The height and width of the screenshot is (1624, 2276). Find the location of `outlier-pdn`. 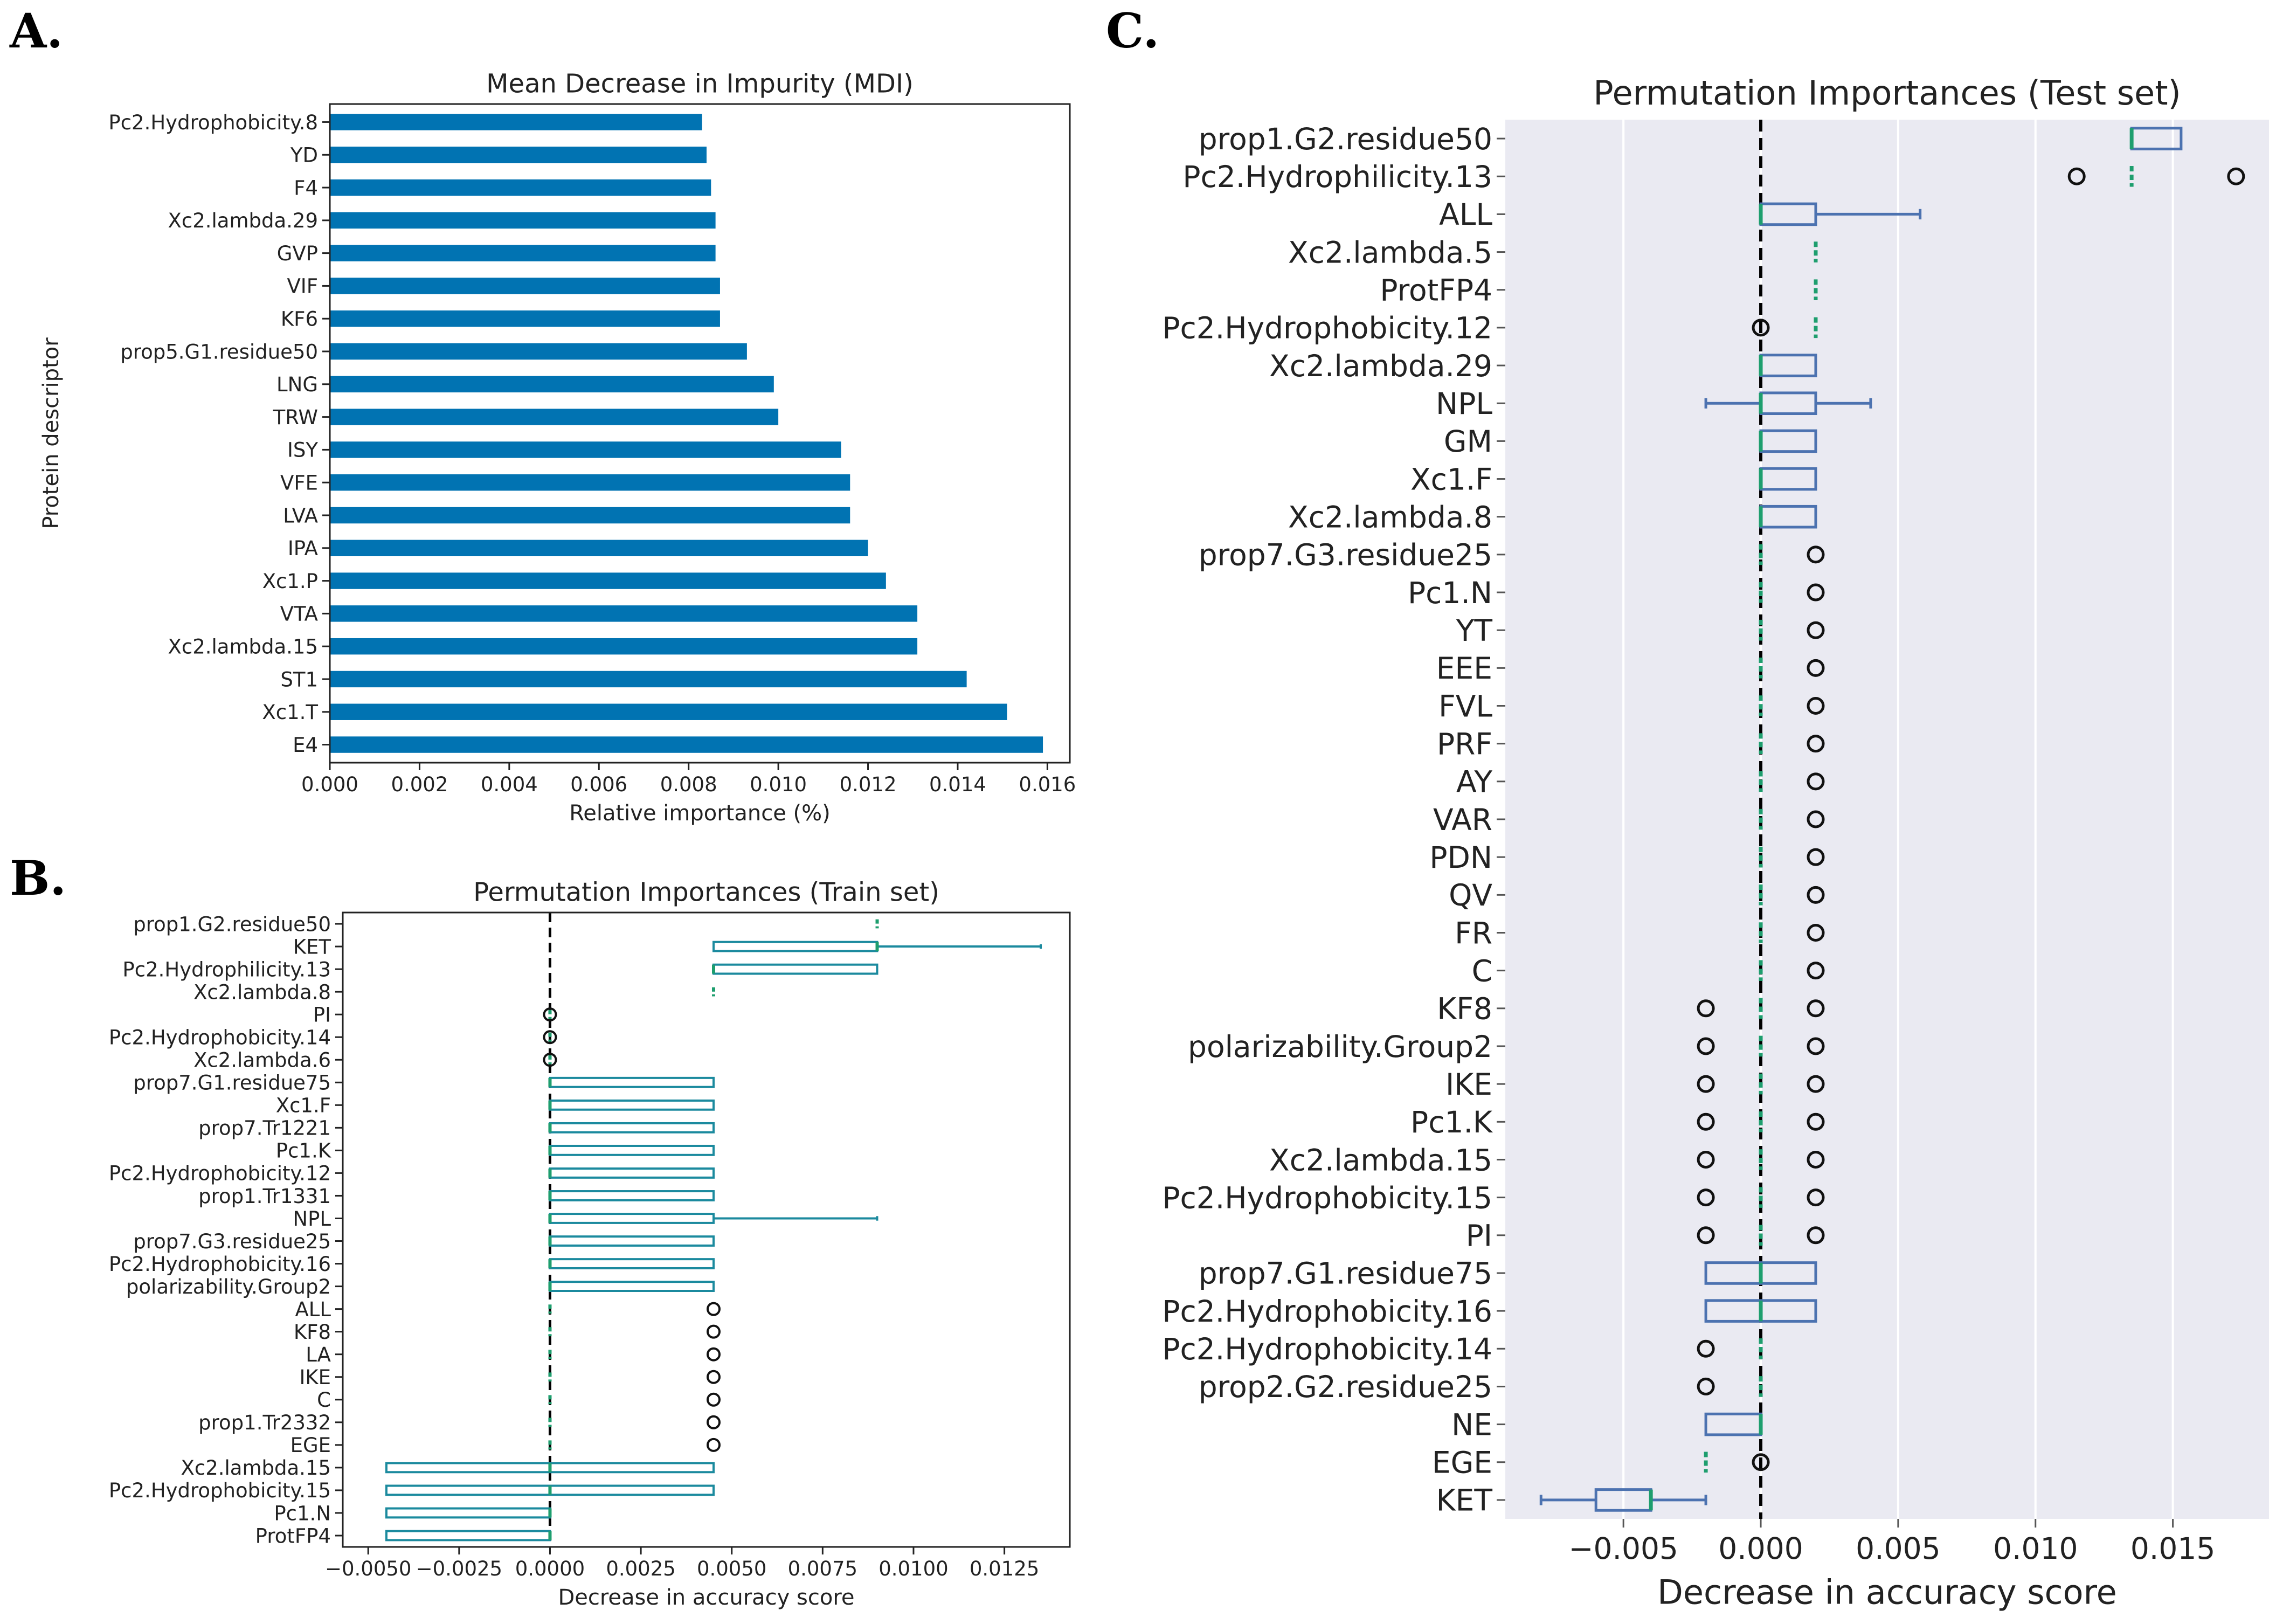

outlier-pdn is located at coordinates (1816, 857).